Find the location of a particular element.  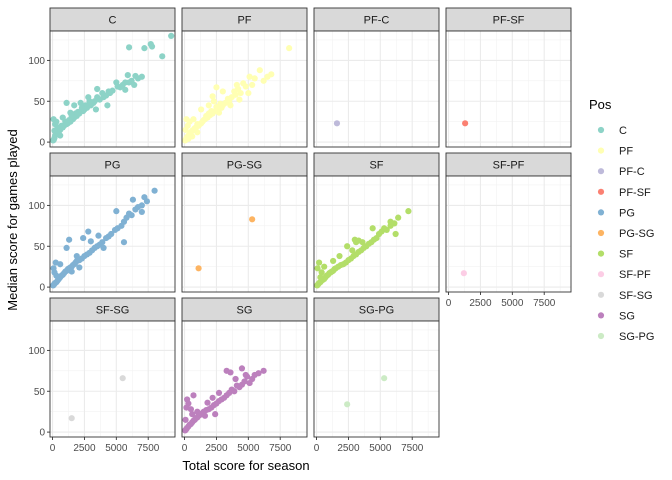

data-point-pg-sg is located at coordinates (252, 219).